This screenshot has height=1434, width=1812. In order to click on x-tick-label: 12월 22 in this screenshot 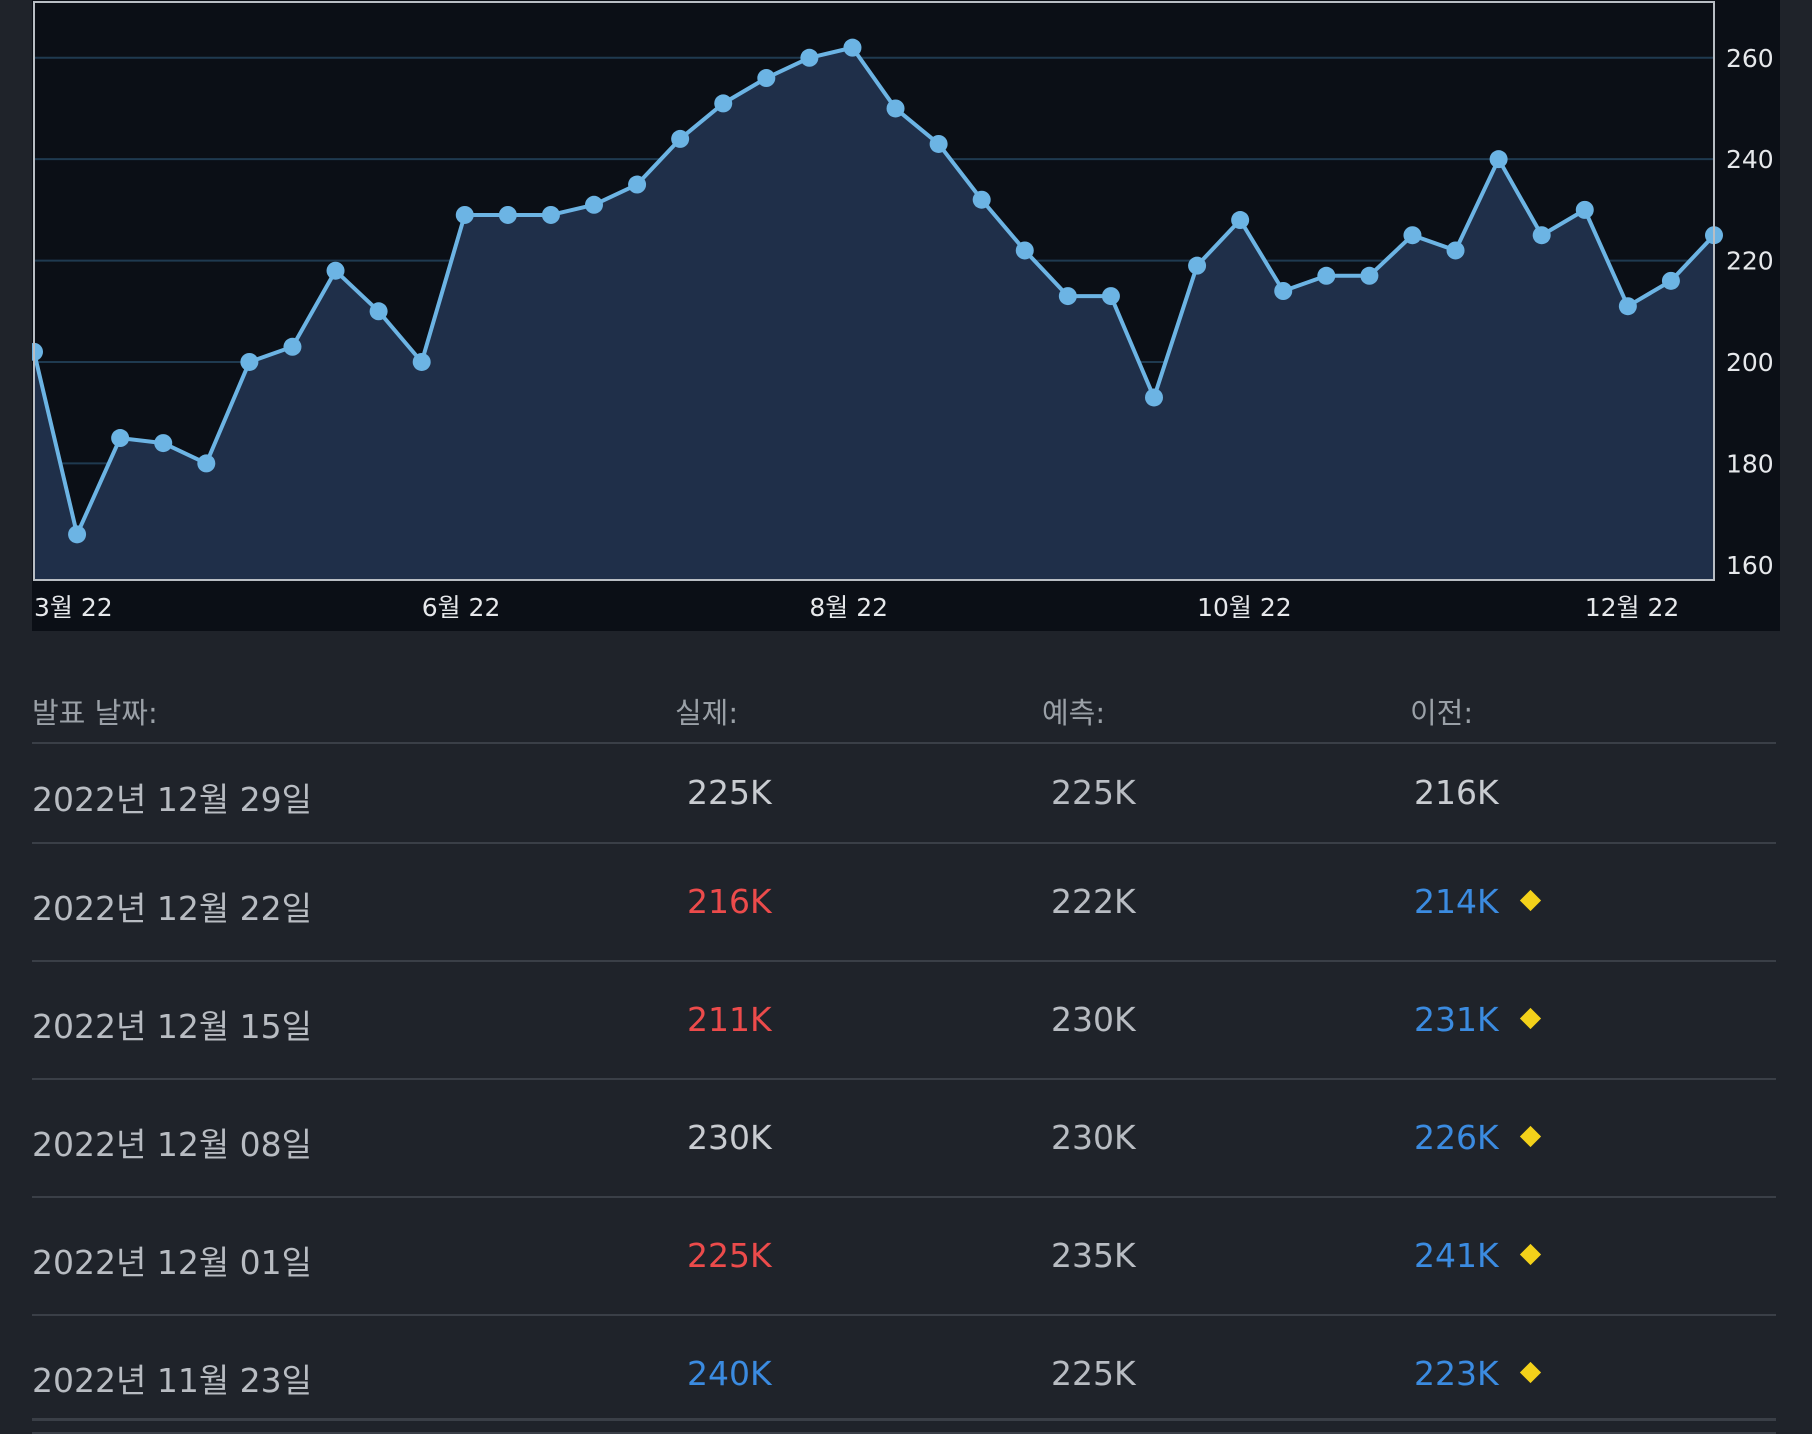, I will do `click(1632, 607)`.